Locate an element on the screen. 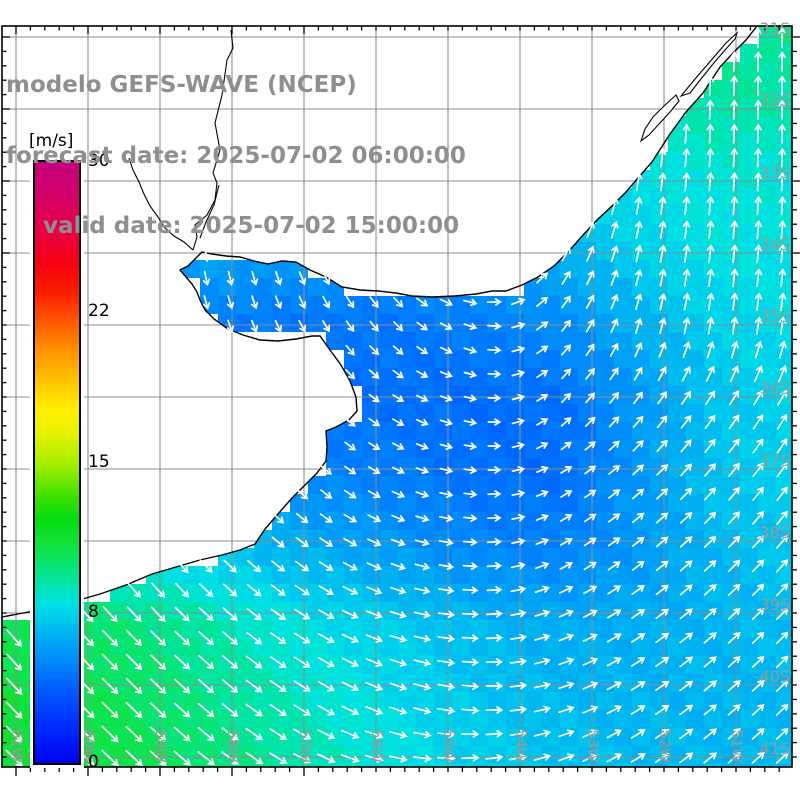 This screenshot has height=800, width=800. lat-label: 36S is located at coordinates (774, 388).